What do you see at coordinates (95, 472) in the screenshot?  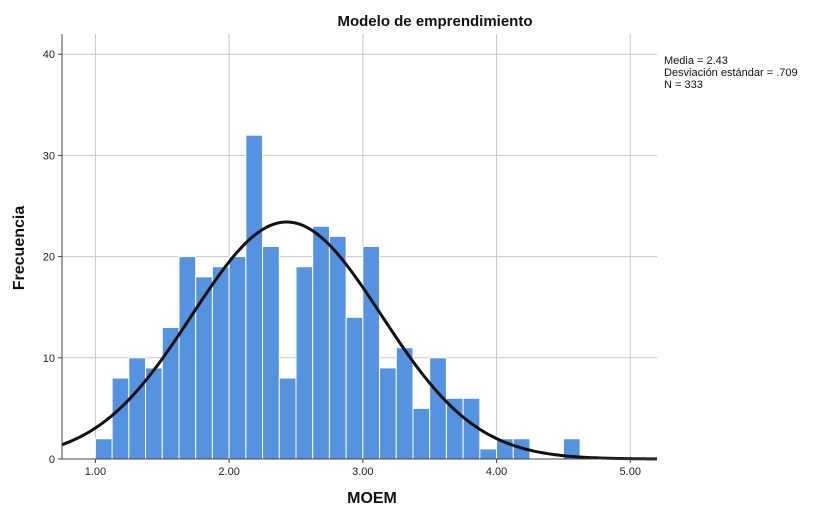 I see `x-tick-label: 1.00` at bounding box center [95, 472].